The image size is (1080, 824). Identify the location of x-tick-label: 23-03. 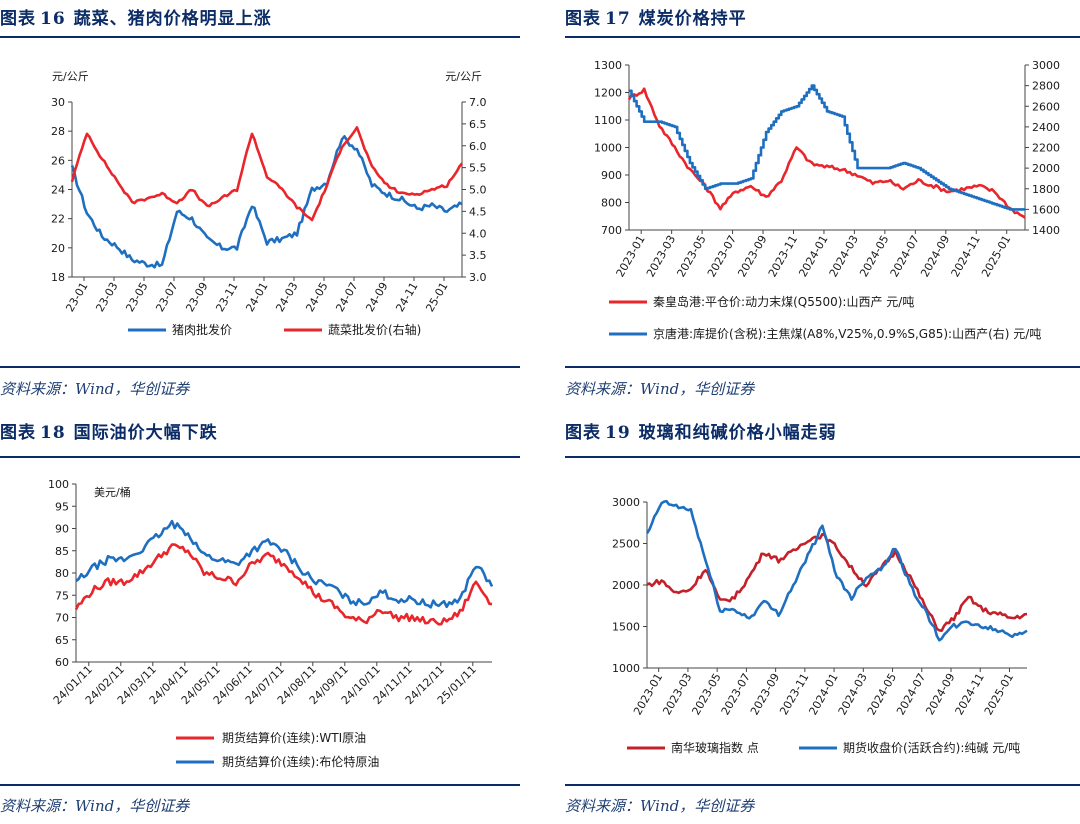
(106, 297).